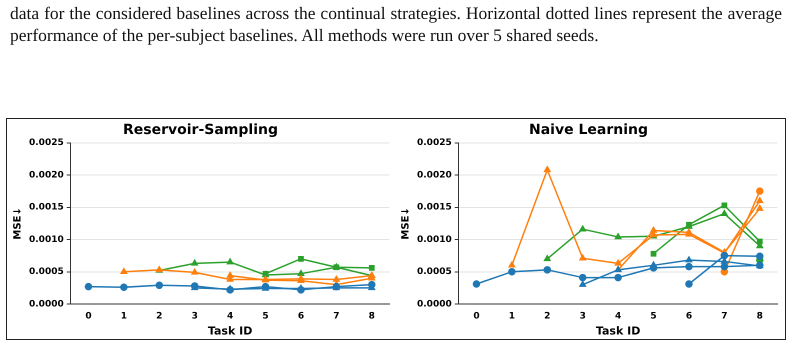 The height and width of the screenshot is (346, 790). What do you see at coordinates (396, 24) in the screenshot?
I see `text: data for the considered baselines across the continual strategies. Horizontal dotted lines represent the average performance of the per-subject baselines. All methods were run over 5 shared seeds.` at bounding box center [396, 24].